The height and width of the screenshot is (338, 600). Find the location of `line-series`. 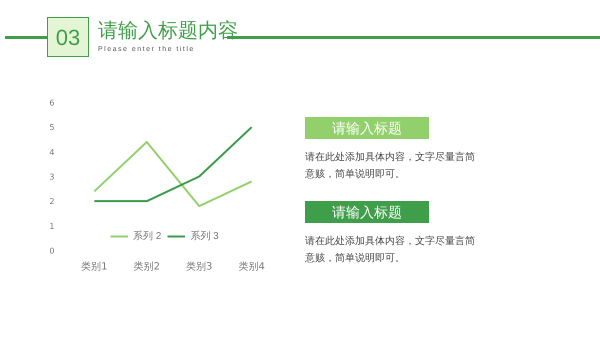

line-series is located at coordinates (173, 174).